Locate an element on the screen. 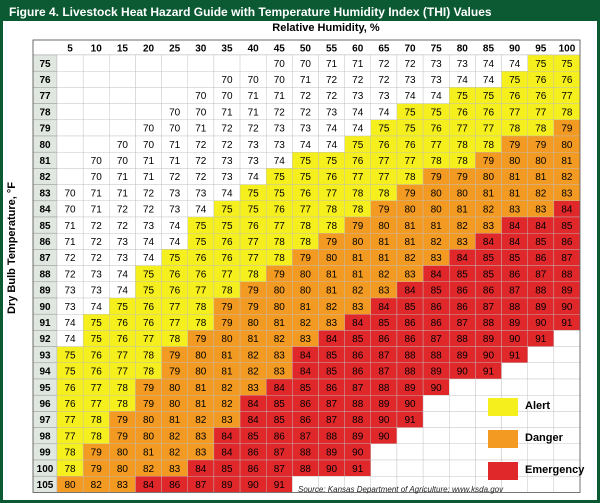 This screenshot has width=600, height=503. humidity-column-header: 80 is located at coordinates (463, 49).